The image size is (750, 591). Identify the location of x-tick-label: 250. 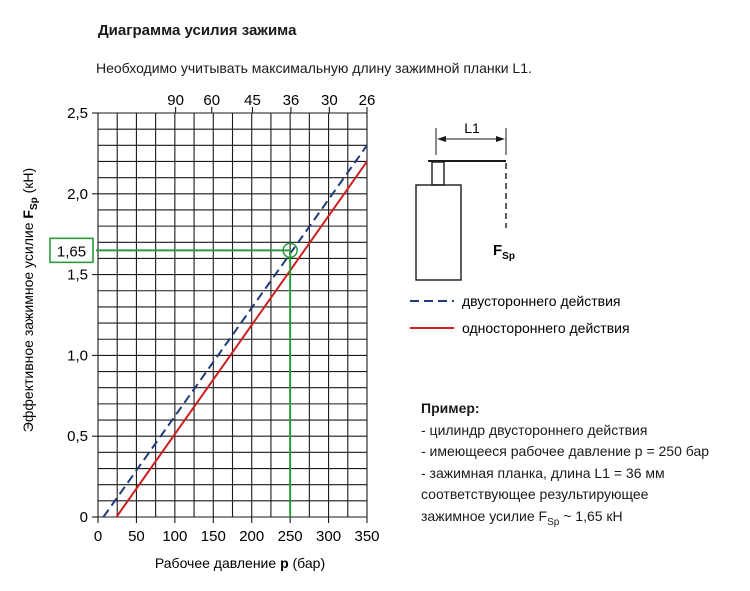
(290, 536).